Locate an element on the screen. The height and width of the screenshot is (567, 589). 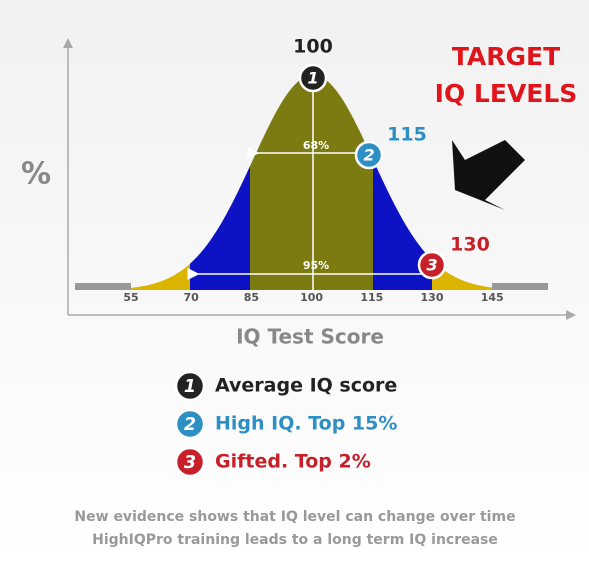
x-tick-label: 100 is located at coordinates (311, 297).